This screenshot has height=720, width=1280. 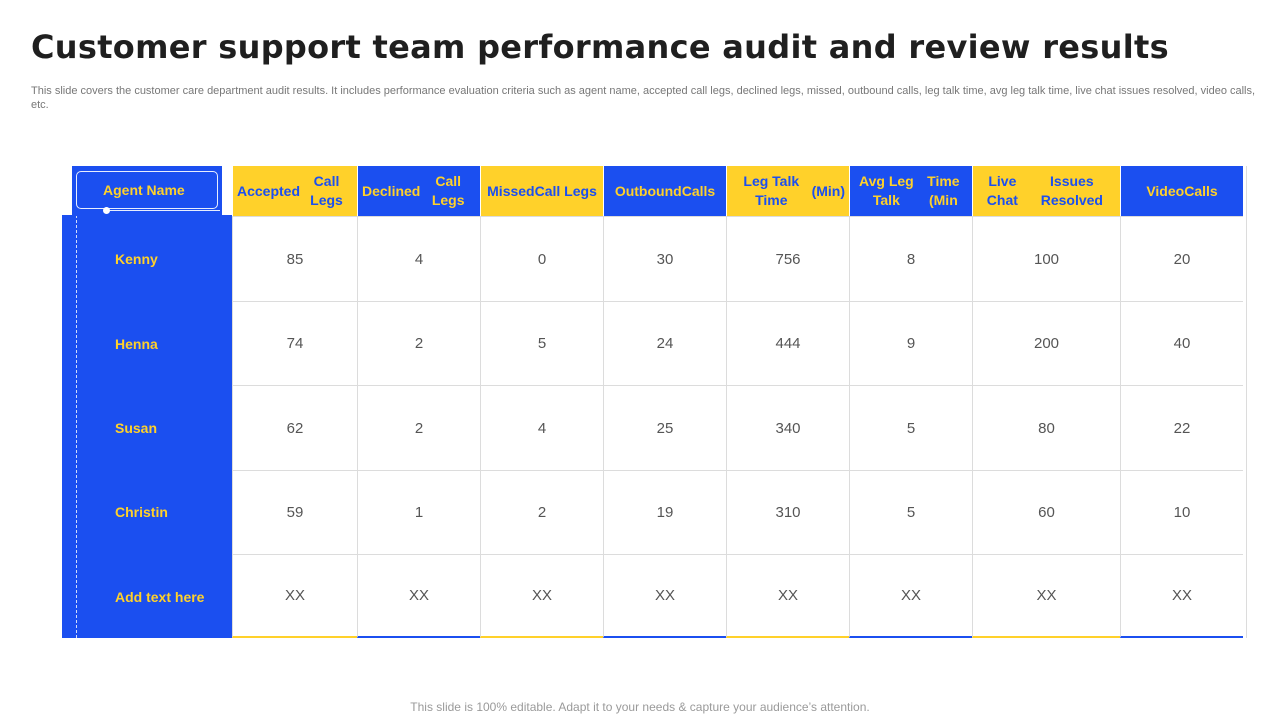 I want to click on table-cell: 85, so click(x=294, y=258).